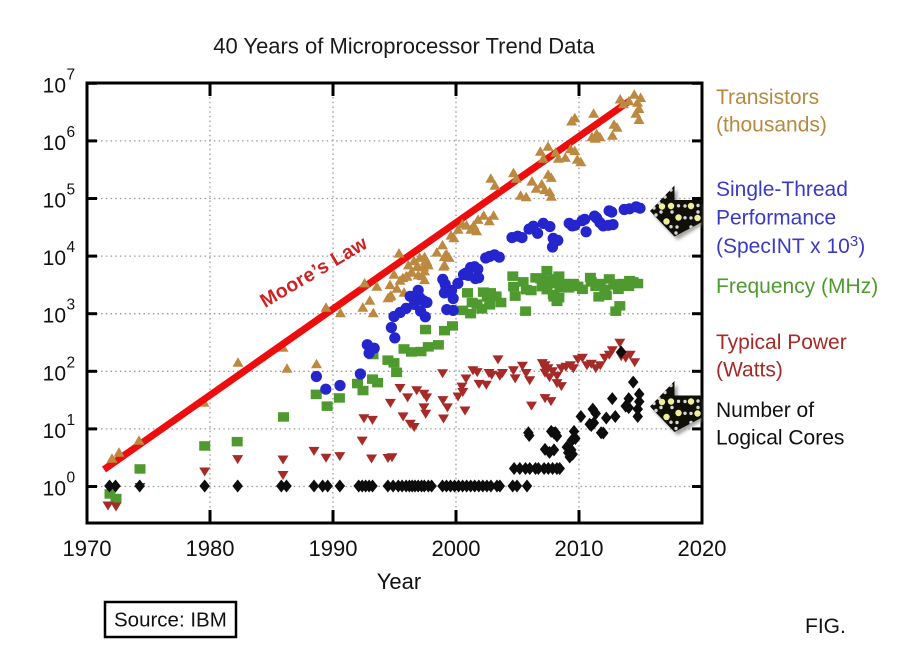 The height and width of the screenshot is (669, 912). I want to click on svg-text:40 Years of Microprocessor Tre: 40 Years of Microprocessor Trend Data, so click(404, 46).